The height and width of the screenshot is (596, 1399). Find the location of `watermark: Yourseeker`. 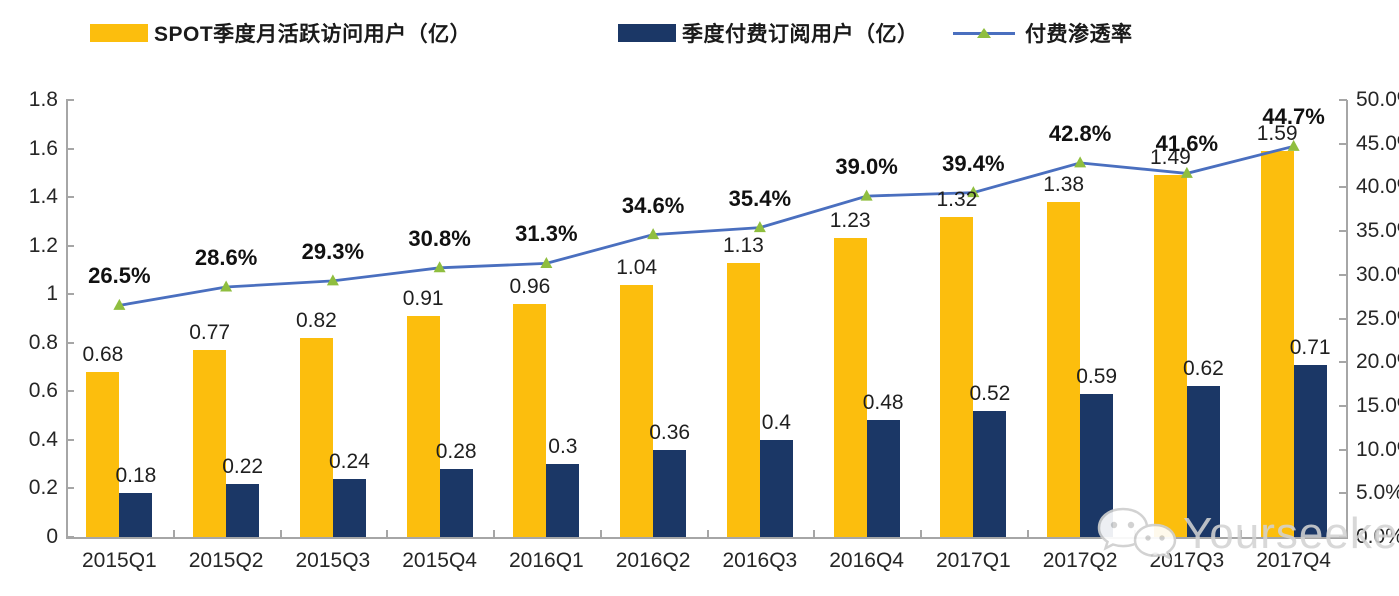

watermark: Yourseeker is located at coordinates (1247, 534).